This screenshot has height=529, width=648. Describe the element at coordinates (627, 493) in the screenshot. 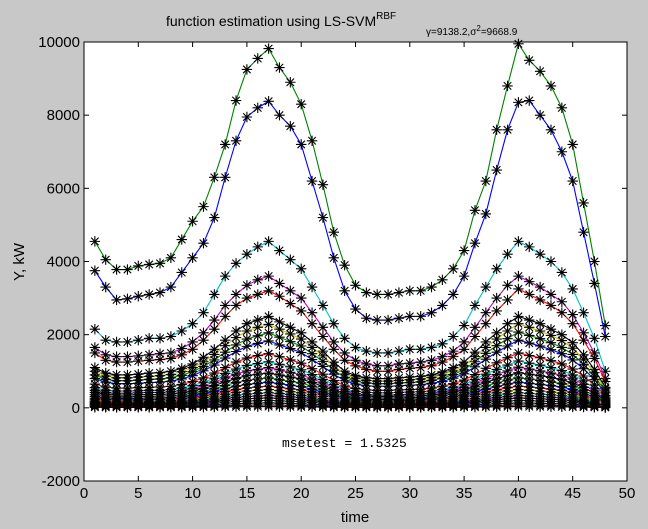

I see `x-tick-label: 50` at that location.